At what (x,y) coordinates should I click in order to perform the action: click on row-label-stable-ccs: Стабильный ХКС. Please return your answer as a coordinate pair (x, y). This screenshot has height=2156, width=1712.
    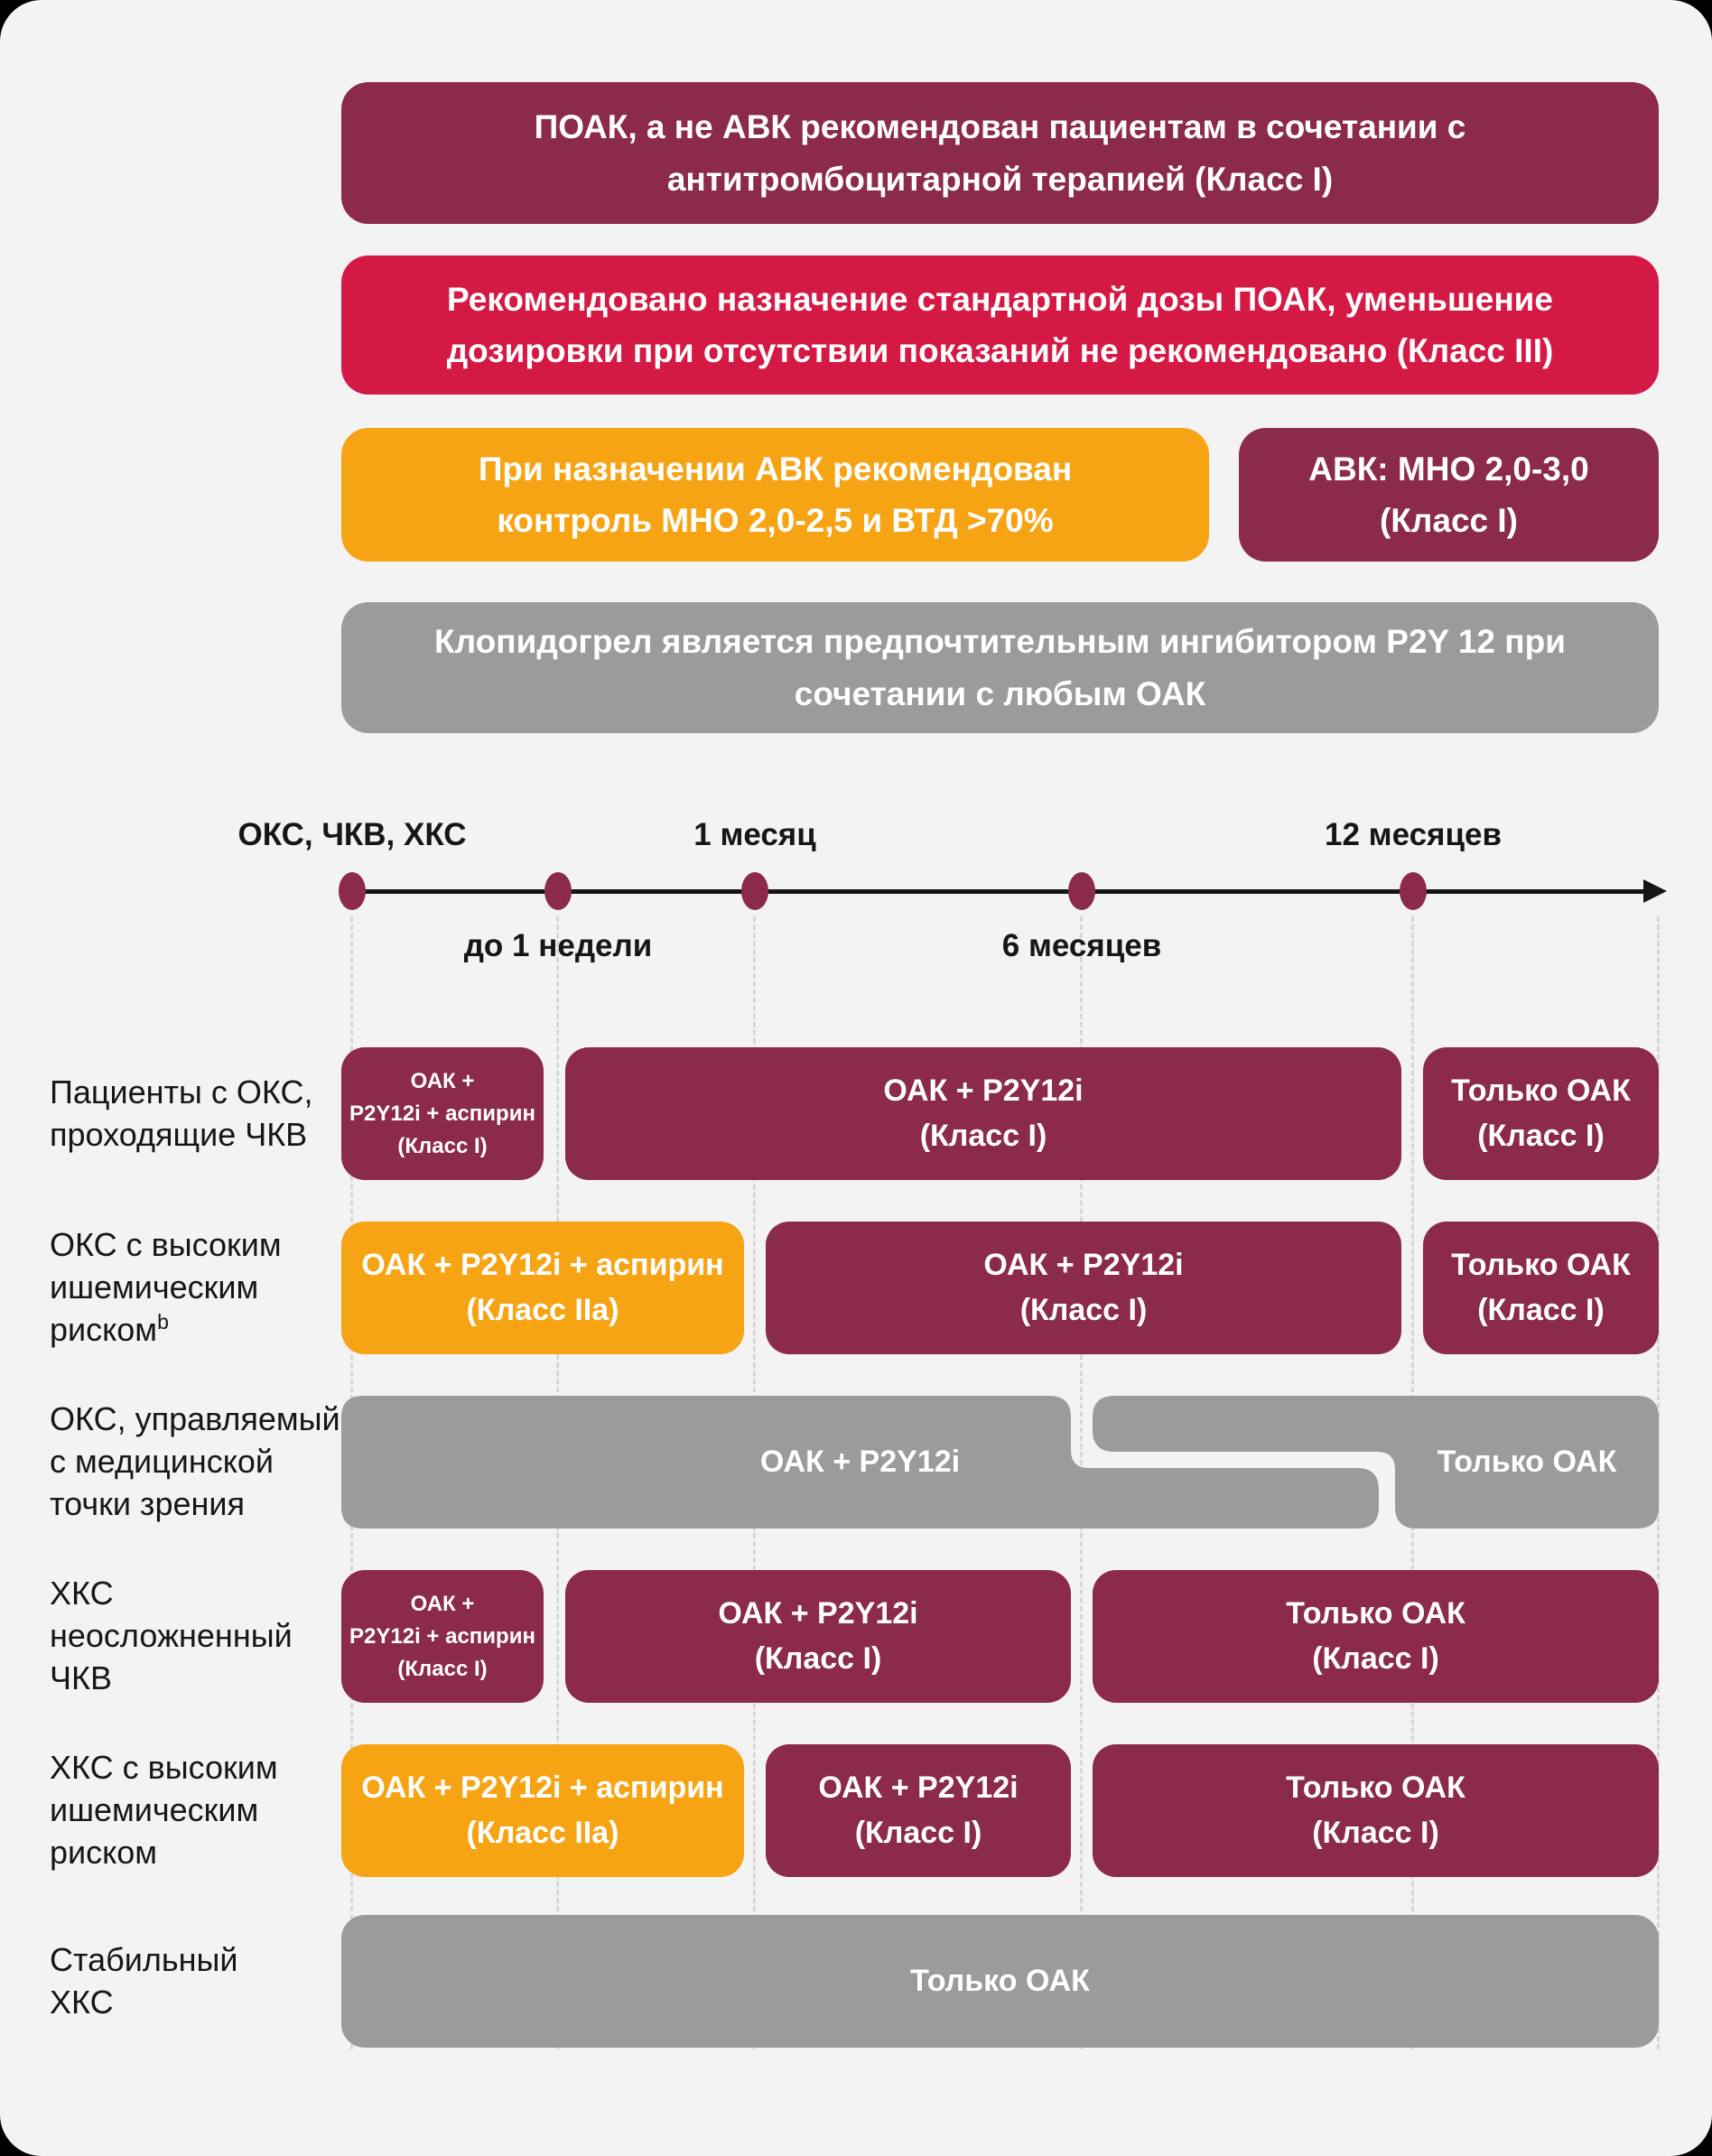
    Looking at the image, I should click on (144, 1981).